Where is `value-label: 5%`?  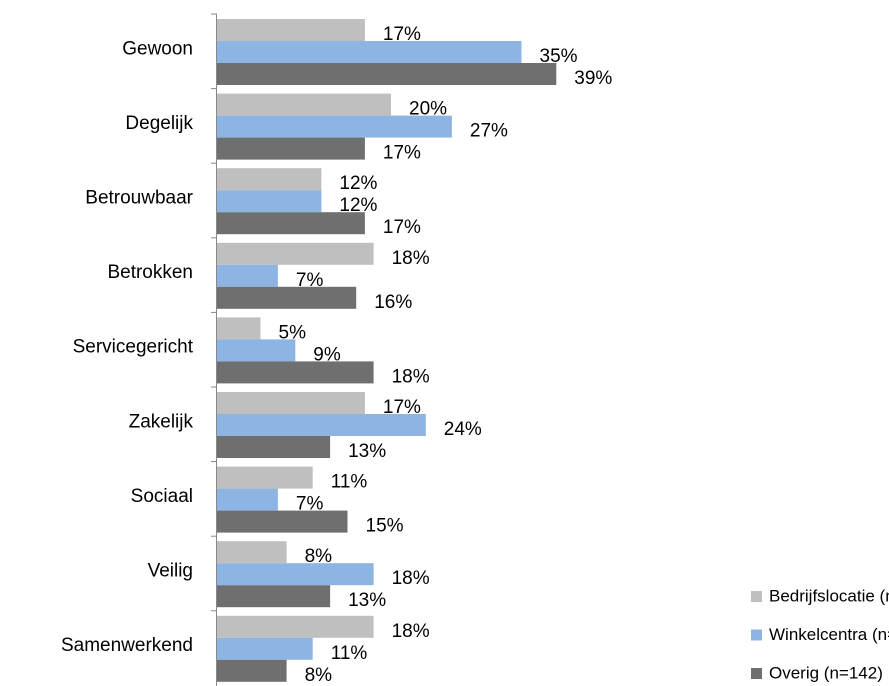
value-label: 5% is located at coordinates (293, 332).